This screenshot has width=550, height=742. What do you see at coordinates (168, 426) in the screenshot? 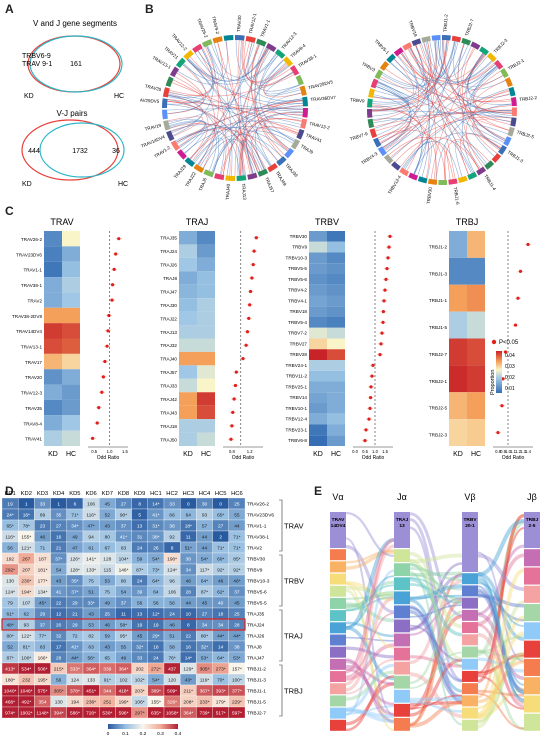
I see `heatmap-row-label: TRAJ18` at bounding box center [168, 426].